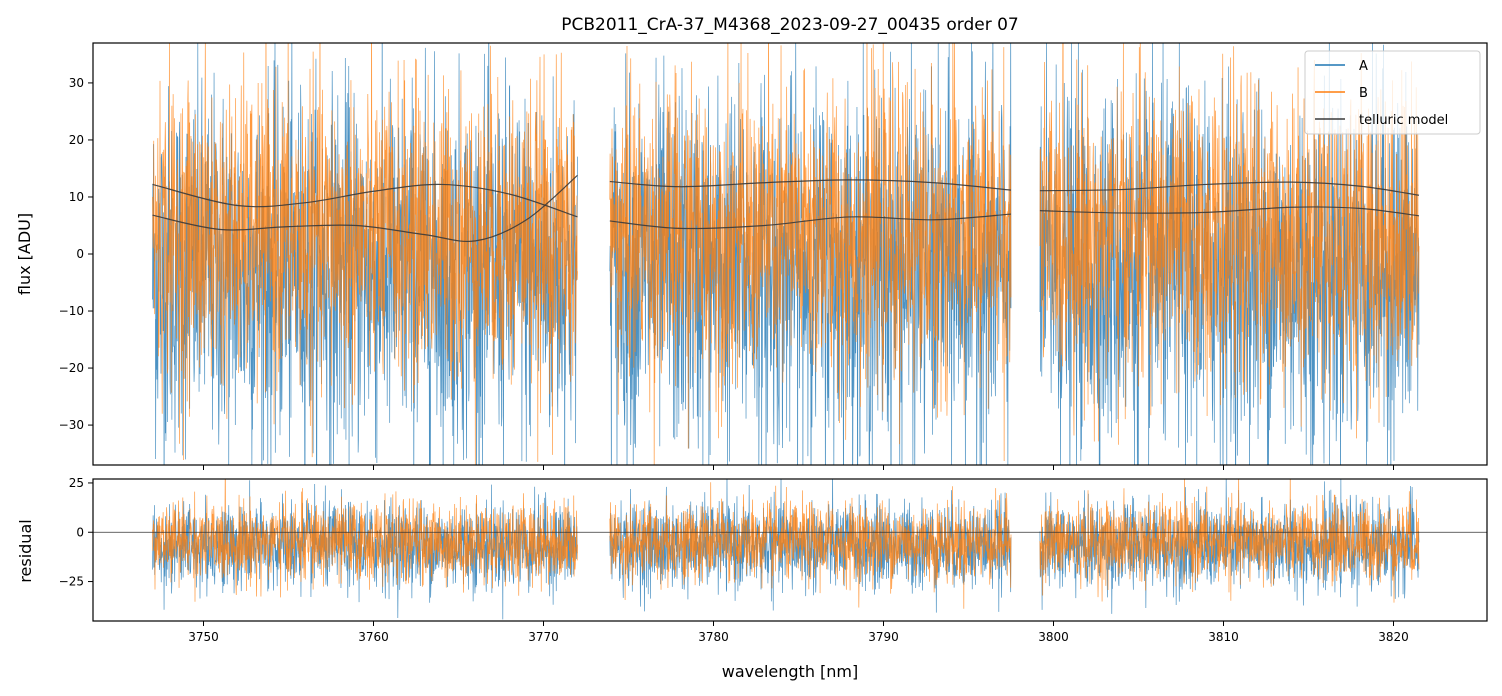 The height and width of the screenshot is (696, 1502). Describe the element at coordinates (24, 254) in the screenshot. I see `main-y-axis-label: flux [ADU]` at that location.